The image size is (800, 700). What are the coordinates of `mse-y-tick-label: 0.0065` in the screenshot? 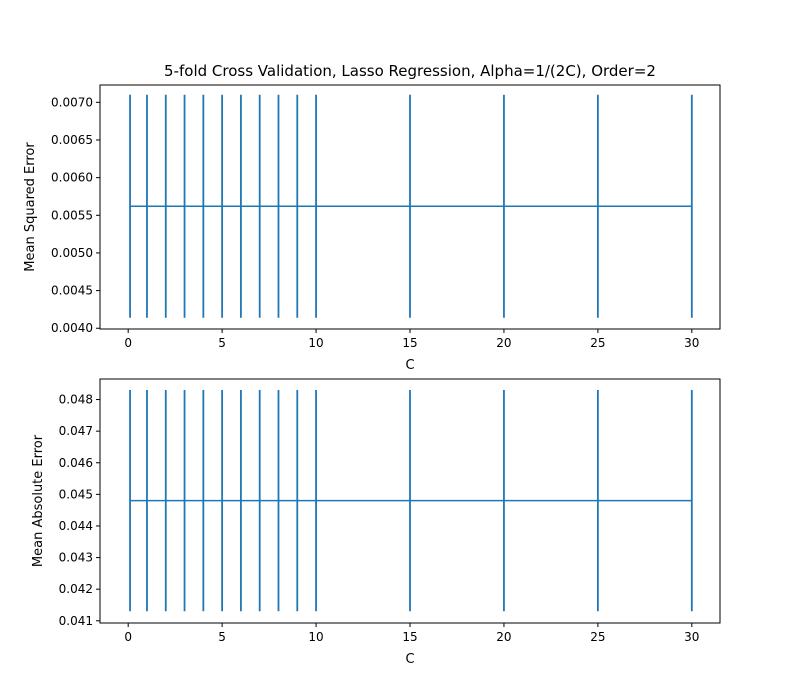 It's located at (72, 140).